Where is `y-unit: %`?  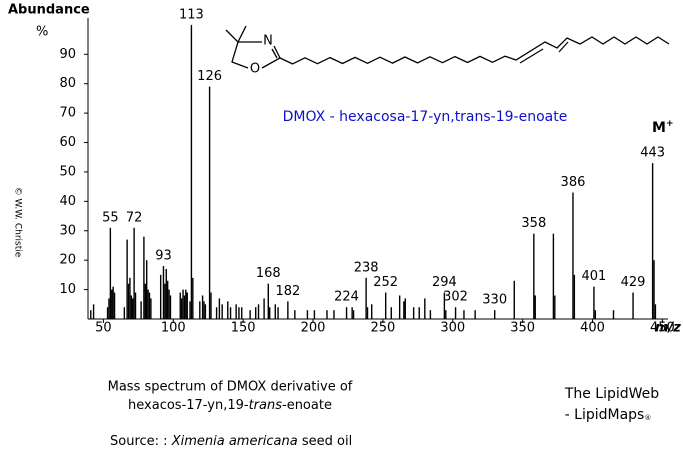 y-unit: % is located at coordinates (42, 32).